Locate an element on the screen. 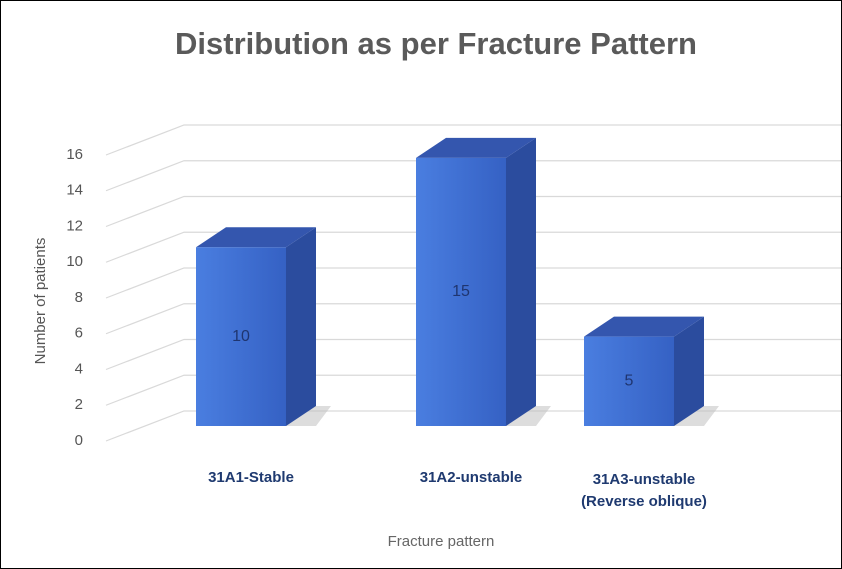 The width and height of the screenshot is (842, 569). value-label: 10 is located at coordinates (241, 336).